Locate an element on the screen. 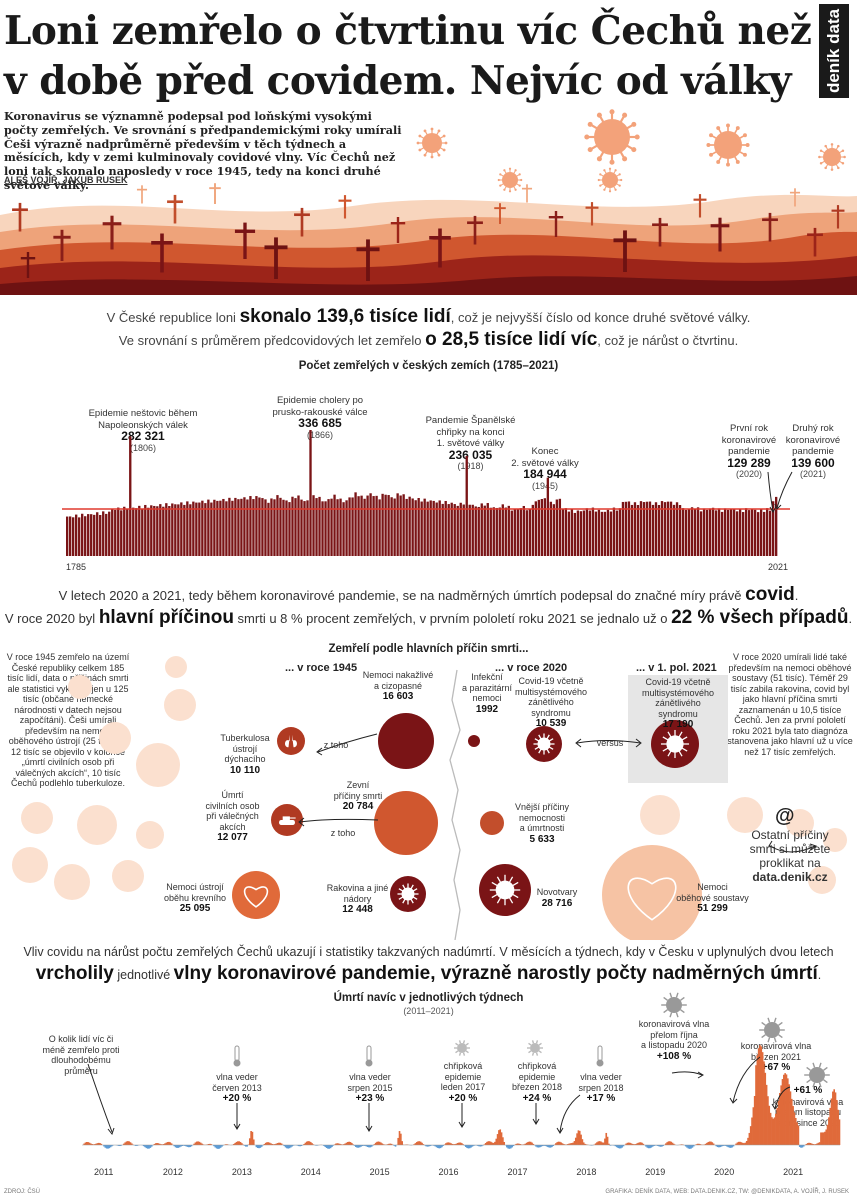  bar-1931 is located at coordinates (505, 531).